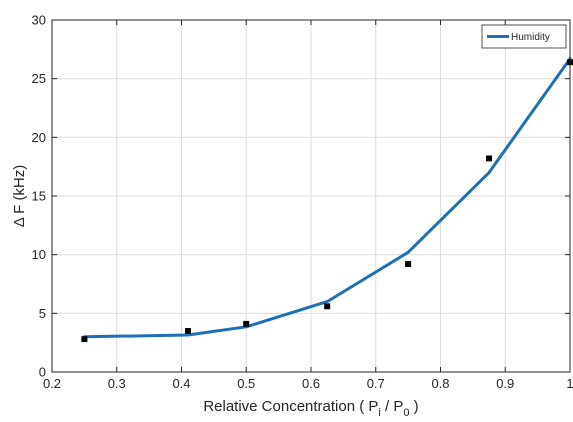 Image resolution: width=573 pixels, height=422 pixels. What do you see at coordinates (42, 313) in the screenshot?
I see `y-tick-label: 5` at bounding box center [42, 313].